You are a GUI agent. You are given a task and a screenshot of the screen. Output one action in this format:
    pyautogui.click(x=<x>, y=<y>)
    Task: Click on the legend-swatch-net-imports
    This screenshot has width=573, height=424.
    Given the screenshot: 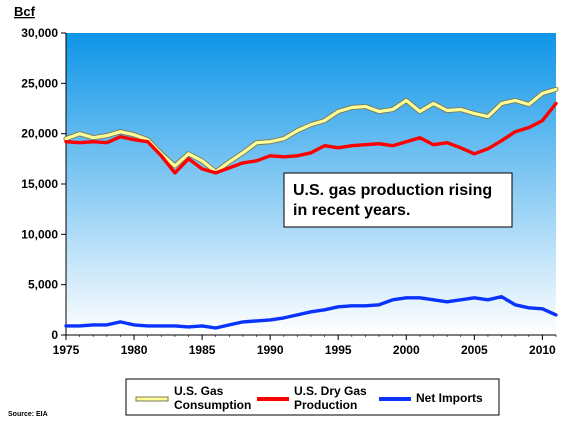 What is the action you would take?
    pyautogui.click(x=395, y=399)
    